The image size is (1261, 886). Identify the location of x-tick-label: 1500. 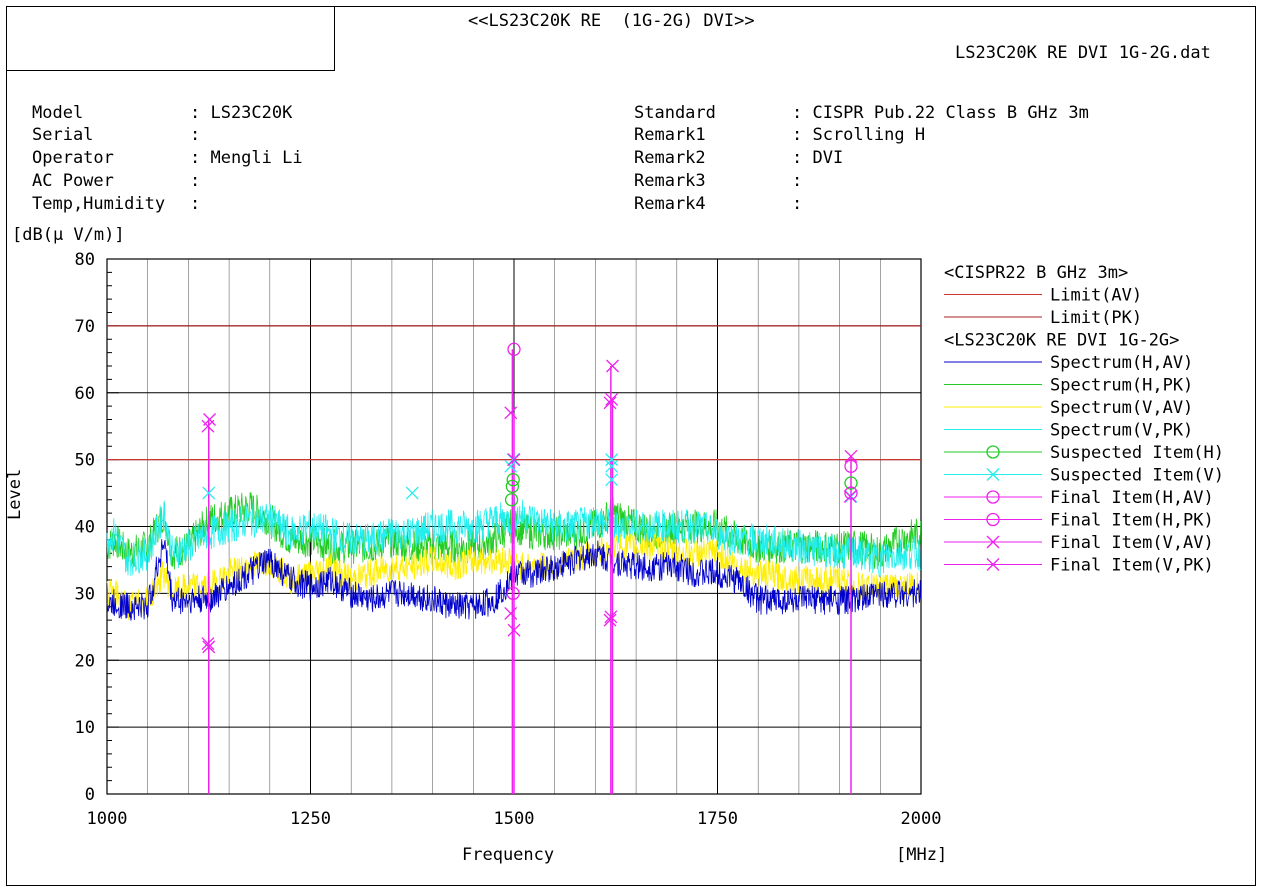
(514, 819).